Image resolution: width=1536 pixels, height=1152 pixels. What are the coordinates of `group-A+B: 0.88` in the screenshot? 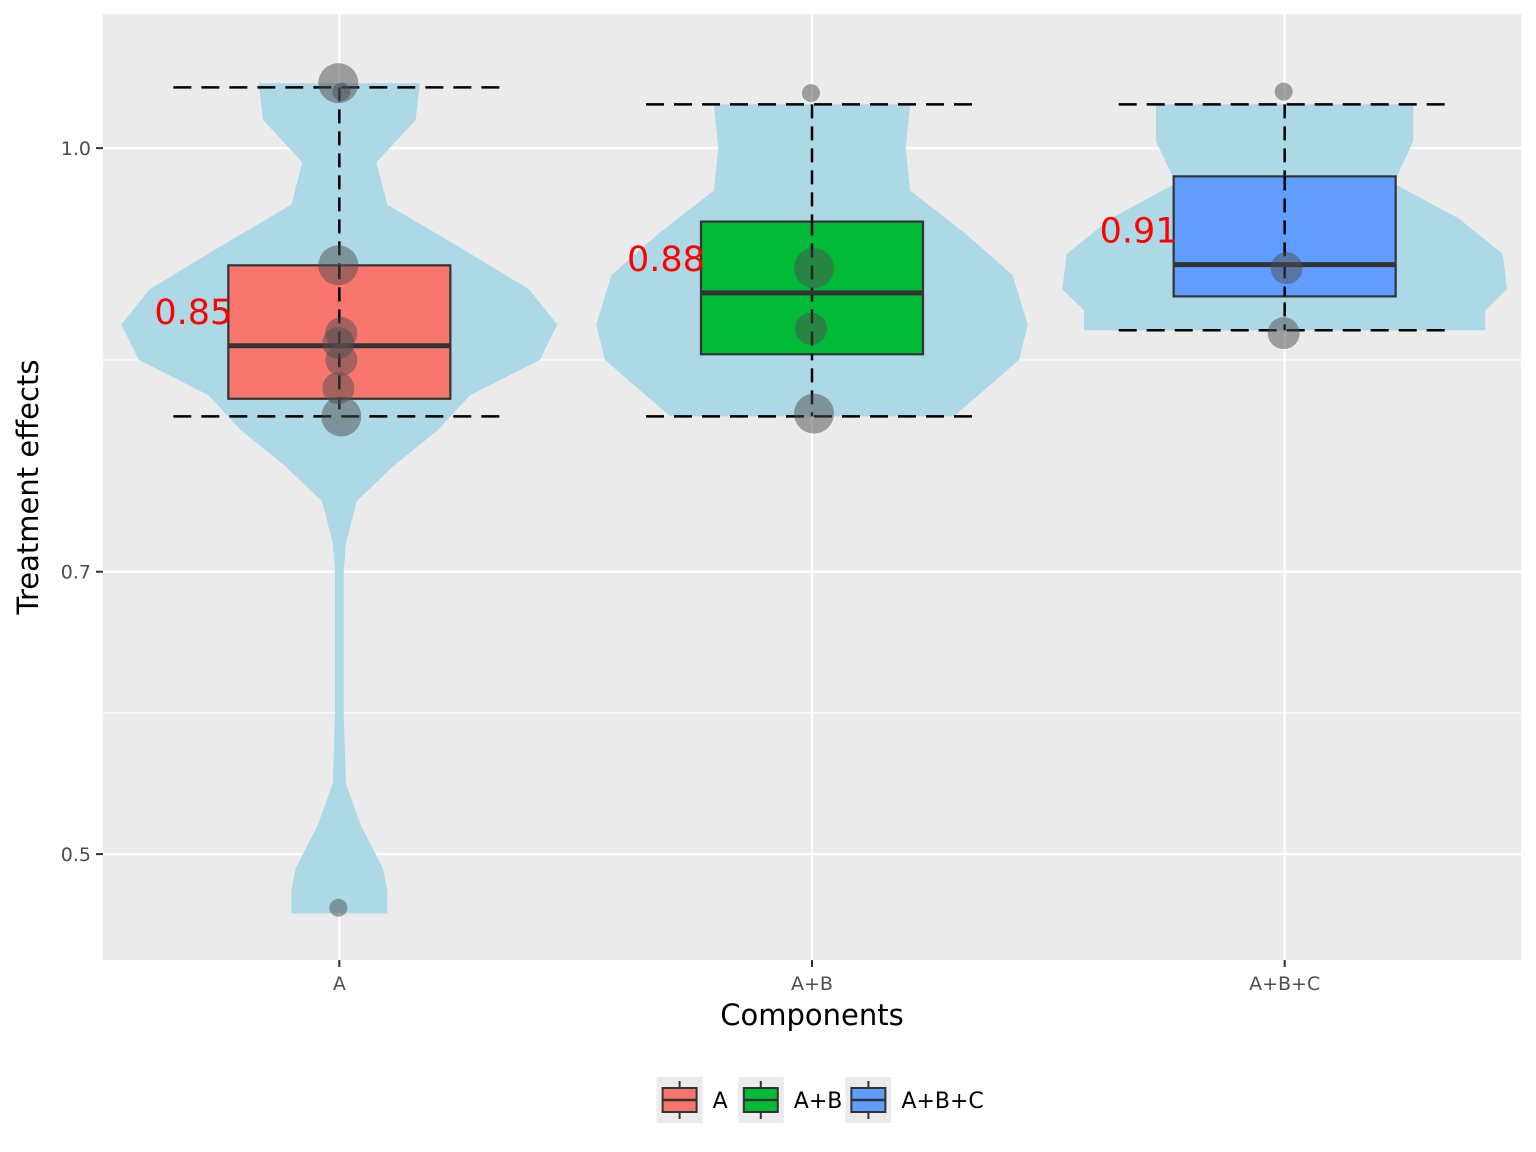 It's located at (812, 259).